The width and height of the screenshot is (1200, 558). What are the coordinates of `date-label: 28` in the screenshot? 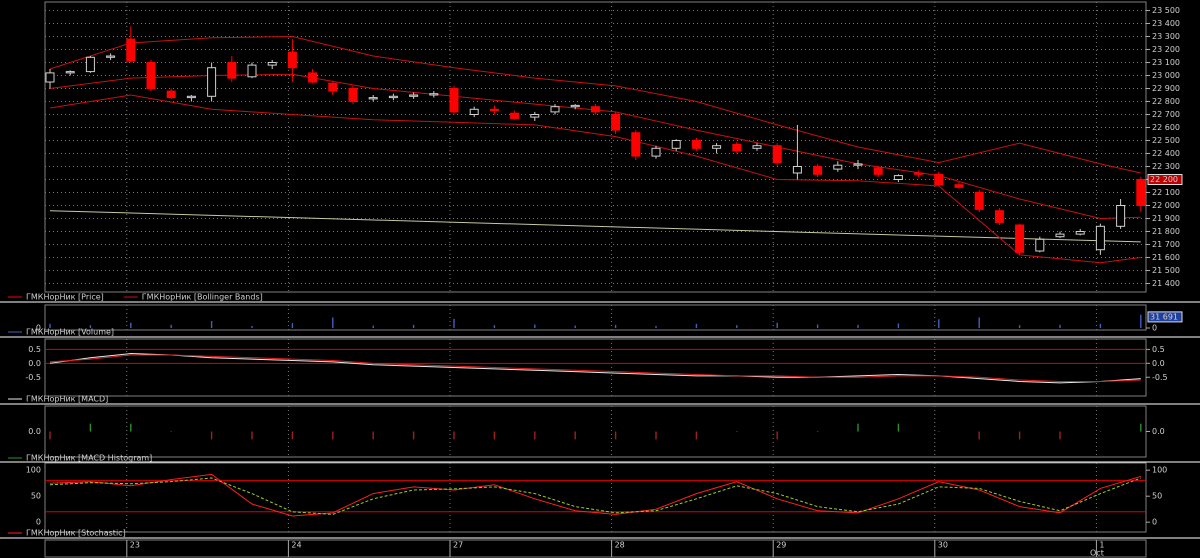 It's located at (620, 545).